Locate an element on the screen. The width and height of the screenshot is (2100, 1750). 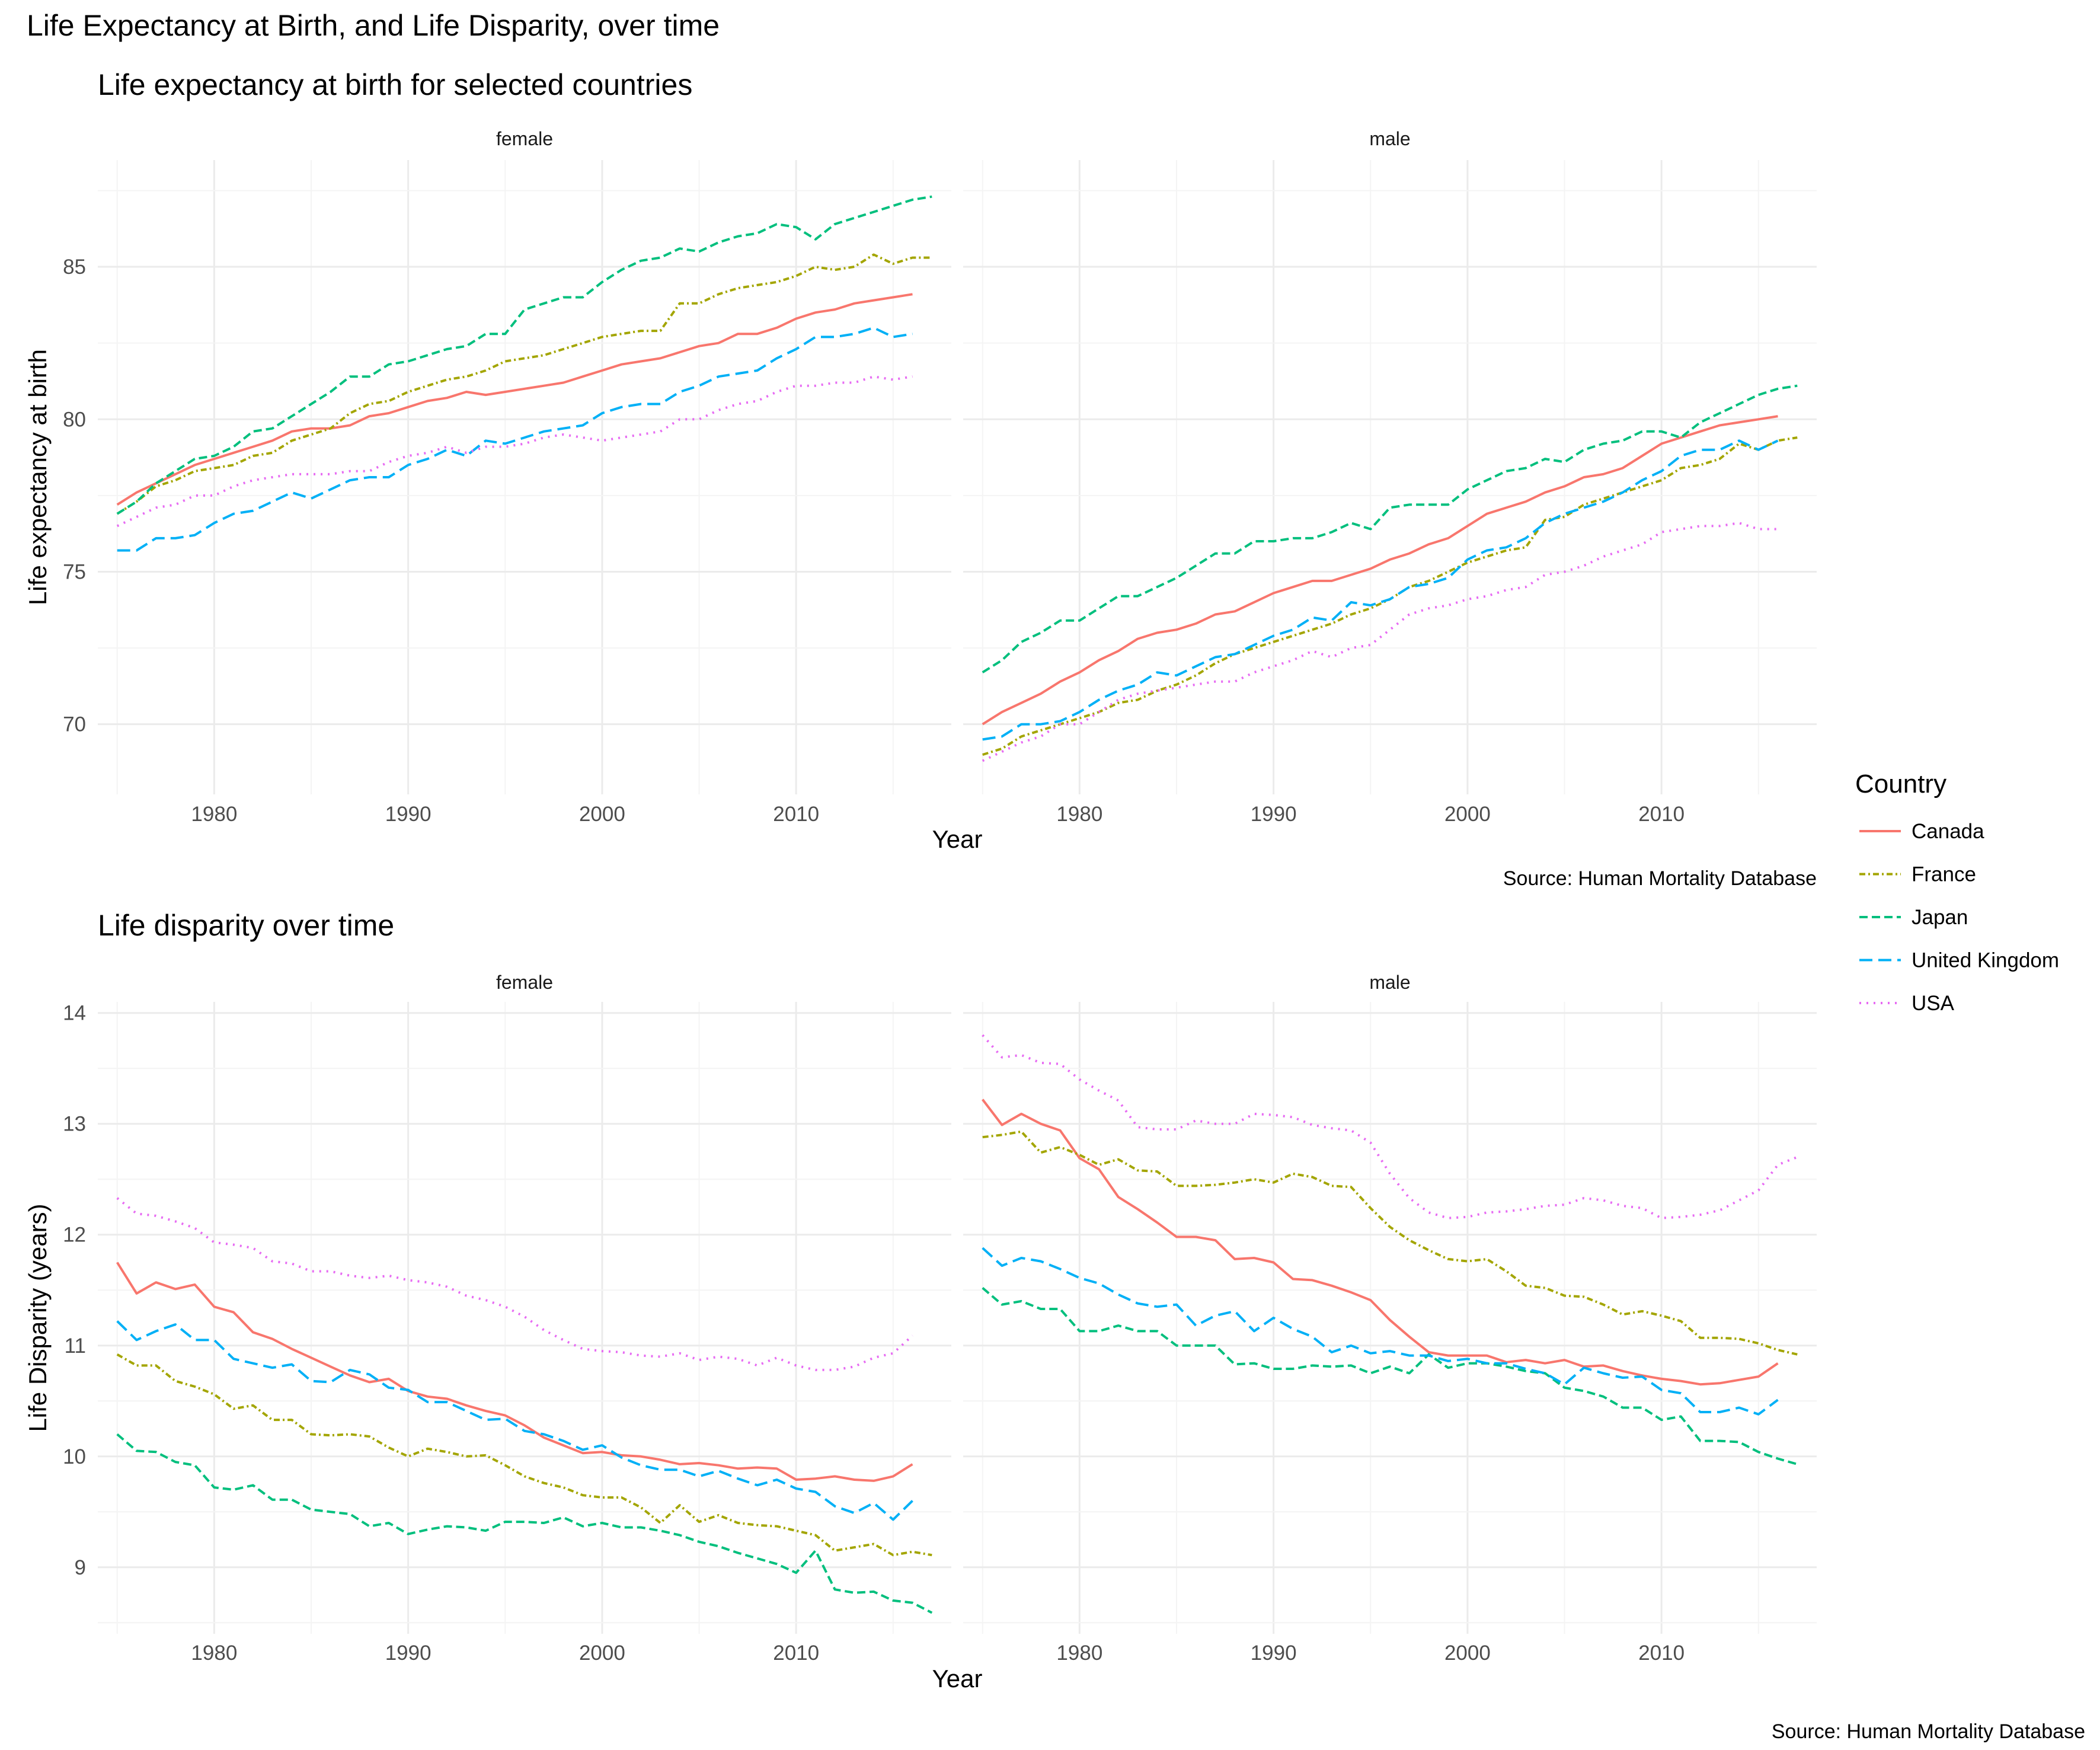
y-tick-label: 70 is located at coordinates (74, 724).